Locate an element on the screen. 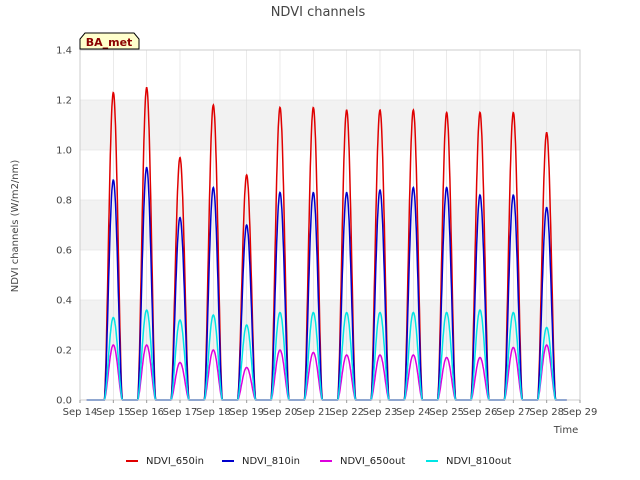 The image size is (640, 480). y-tick-label: 0.8 is located at coordinates (64, 201).